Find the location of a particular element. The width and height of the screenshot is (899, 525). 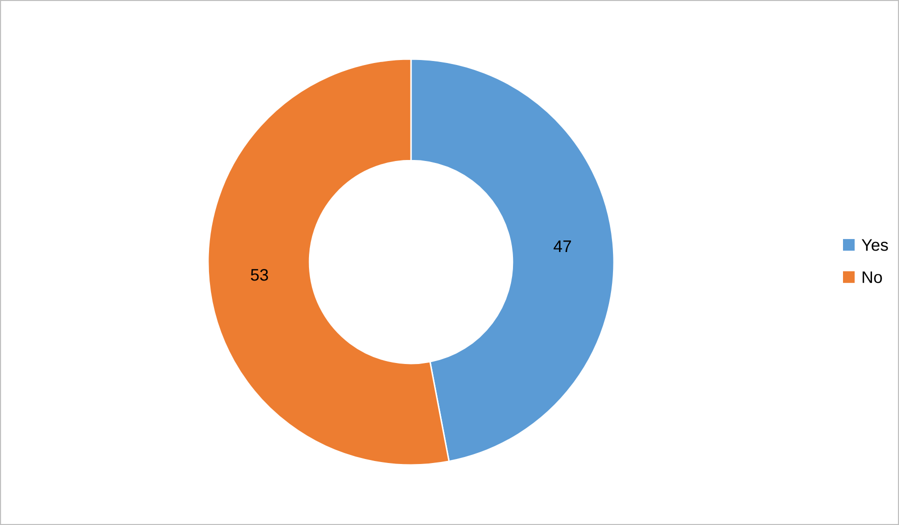

legend-label: No is located at coordinates (872, 277).